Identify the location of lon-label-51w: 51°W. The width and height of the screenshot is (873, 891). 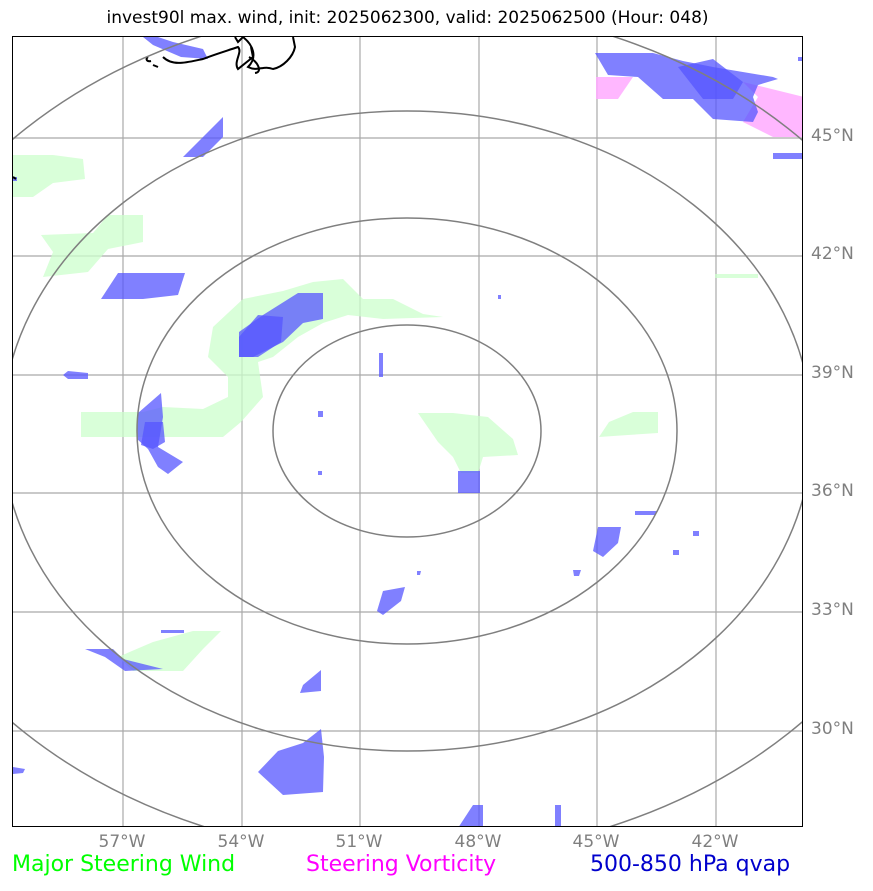
(359, 842).